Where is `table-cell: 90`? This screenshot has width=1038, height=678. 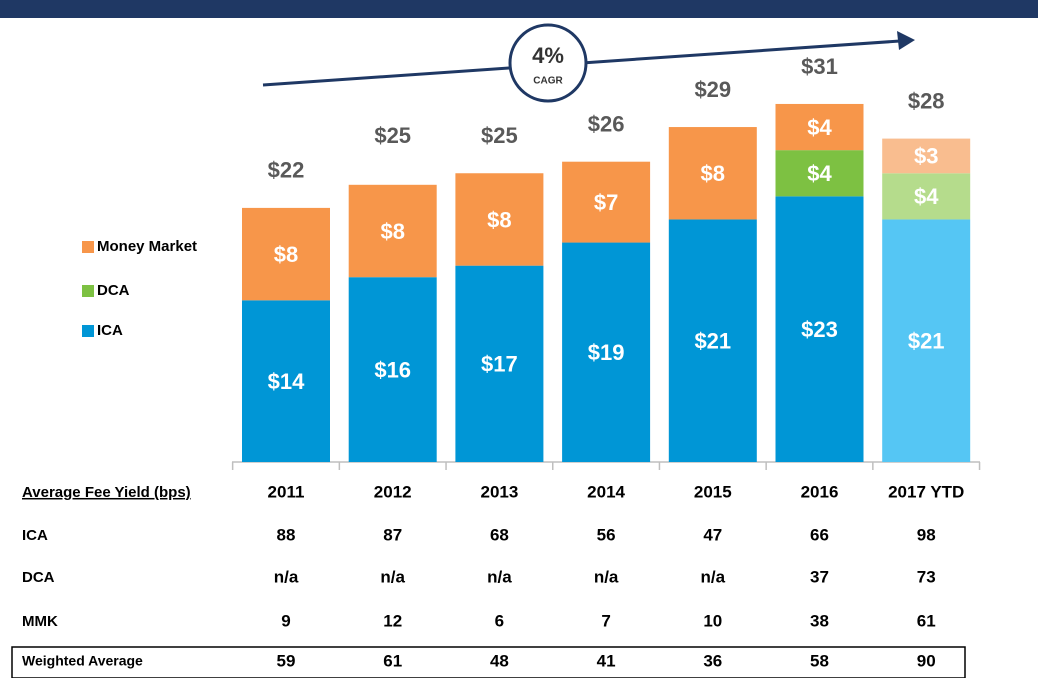
table-cell: 90 is located at coordinates (926, 660).